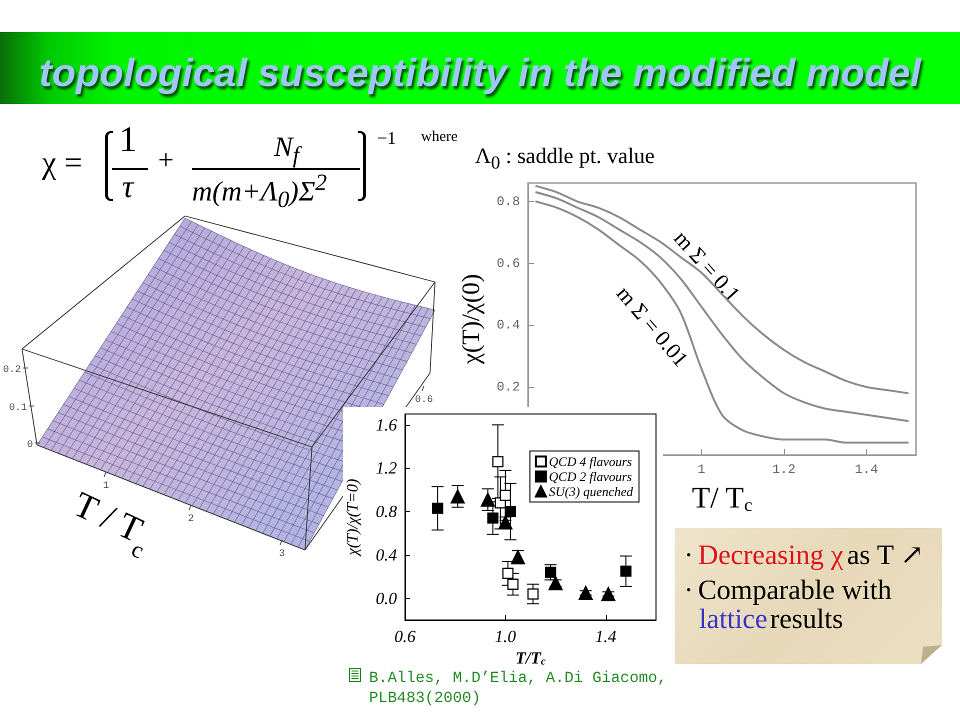  Describe the element at coordinates (771, 555) in the screenshot. I see `text: Decreasing χ` at that location.